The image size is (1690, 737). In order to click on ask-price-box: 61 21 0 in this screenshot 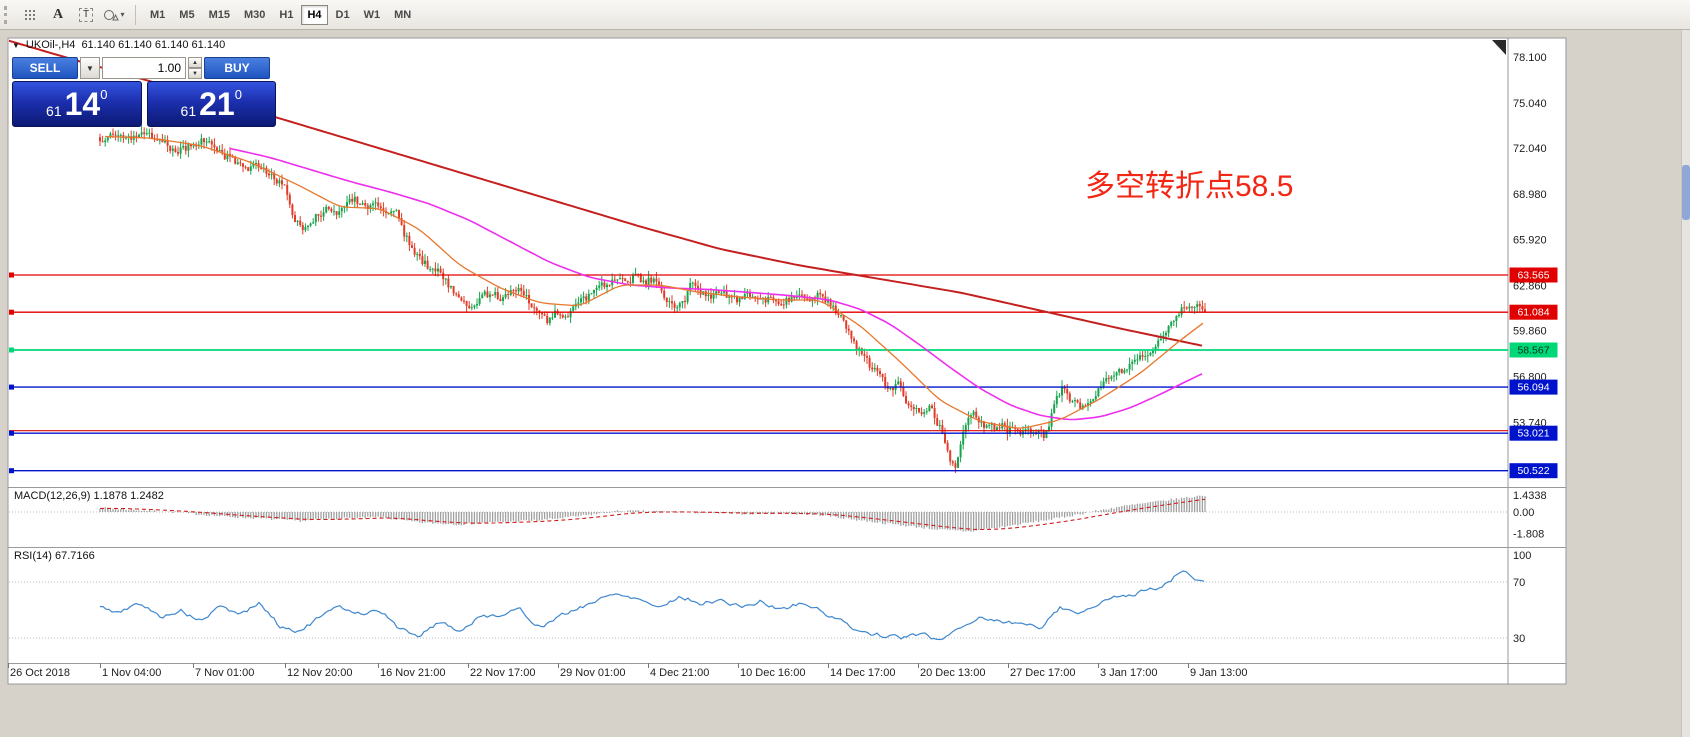, I will do `click(211, 104)`.